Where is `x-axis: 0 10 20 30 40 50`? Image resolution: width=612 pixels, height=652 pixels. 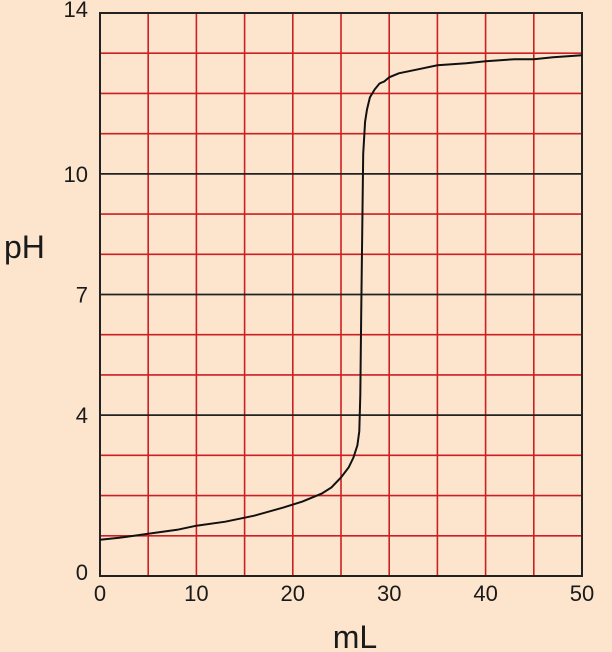 x-axis: 0 10 20 30 40 50 is located at coordinates (344, 593).